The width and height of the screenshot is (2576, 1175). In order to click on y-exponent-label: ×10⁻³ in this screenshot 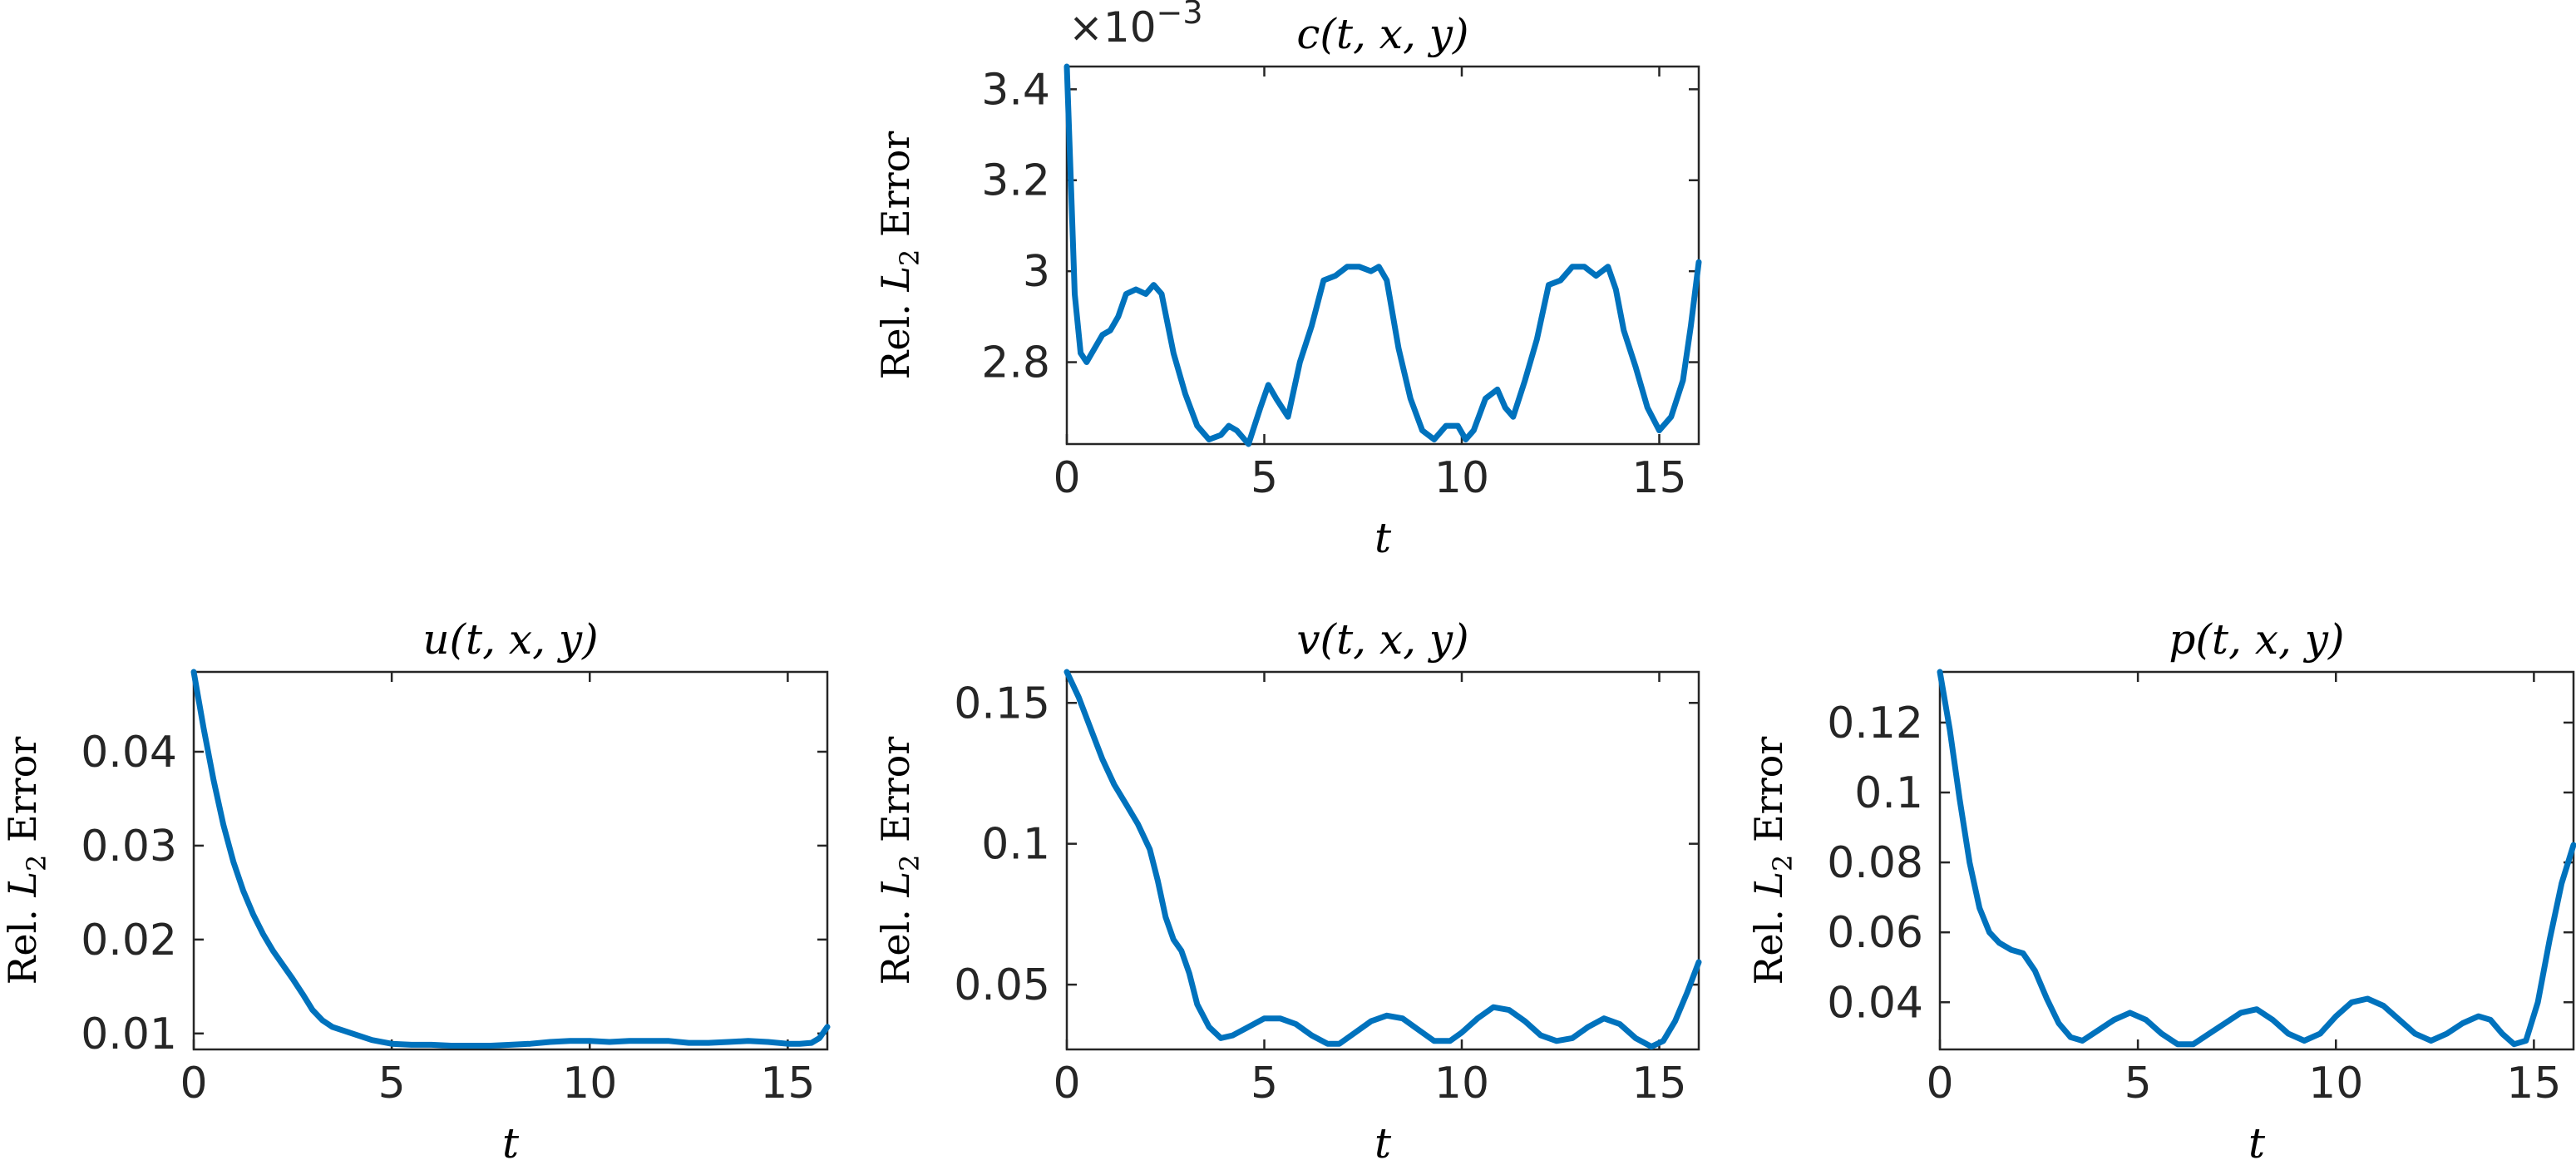, I will do `click(1135, 26)`.